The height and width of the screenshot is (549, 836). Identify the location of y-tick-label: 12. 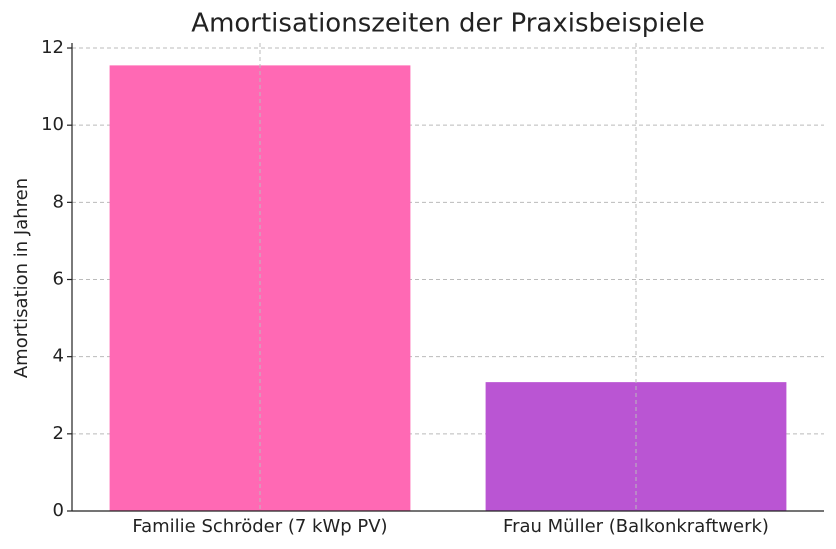
(52, 47).